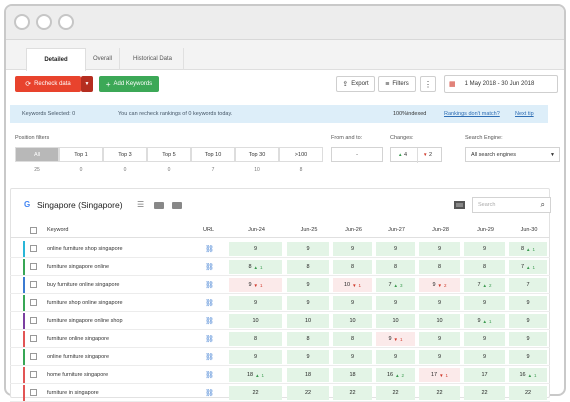 Image resolution: width=570 pixels, height=402 pixels. What do you see at coordinates (37, 154) in the screenshot?
I see `position-filter-all: All` at bounding box center [37, 154].